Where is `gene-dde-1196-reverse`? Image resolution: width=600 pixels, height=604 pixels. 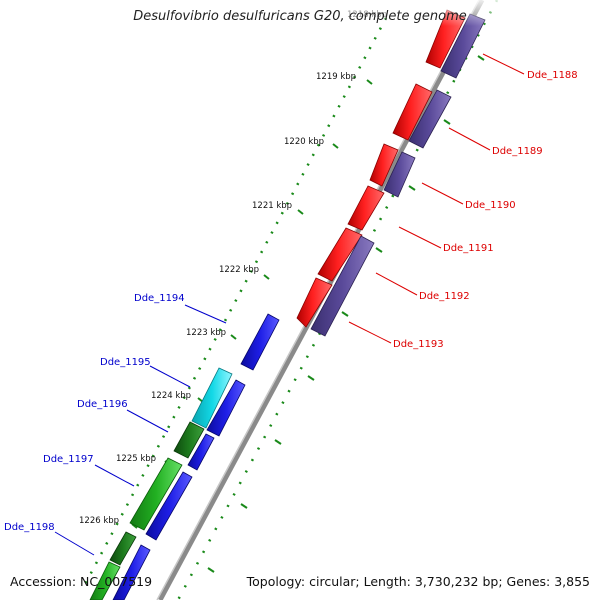 gene-dde-1196-reverse is located at coordinates (226, 408).